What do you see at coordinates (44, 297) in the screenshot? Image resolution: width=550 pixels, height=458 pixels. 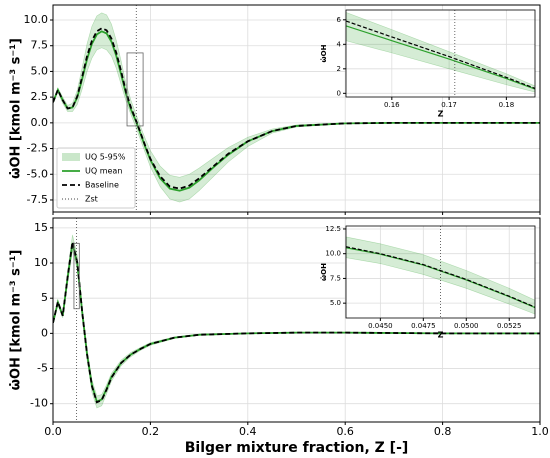 I see `y-tick-label: 5` at bounding box center [44, 297].